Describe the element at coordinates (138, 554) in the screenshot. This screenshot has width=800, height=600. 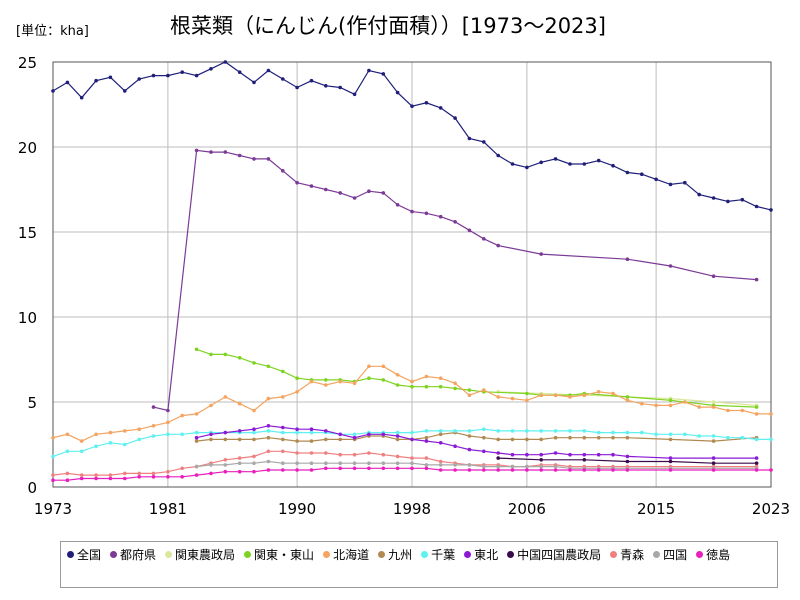
I see `legend-label: 都府県` at that location.